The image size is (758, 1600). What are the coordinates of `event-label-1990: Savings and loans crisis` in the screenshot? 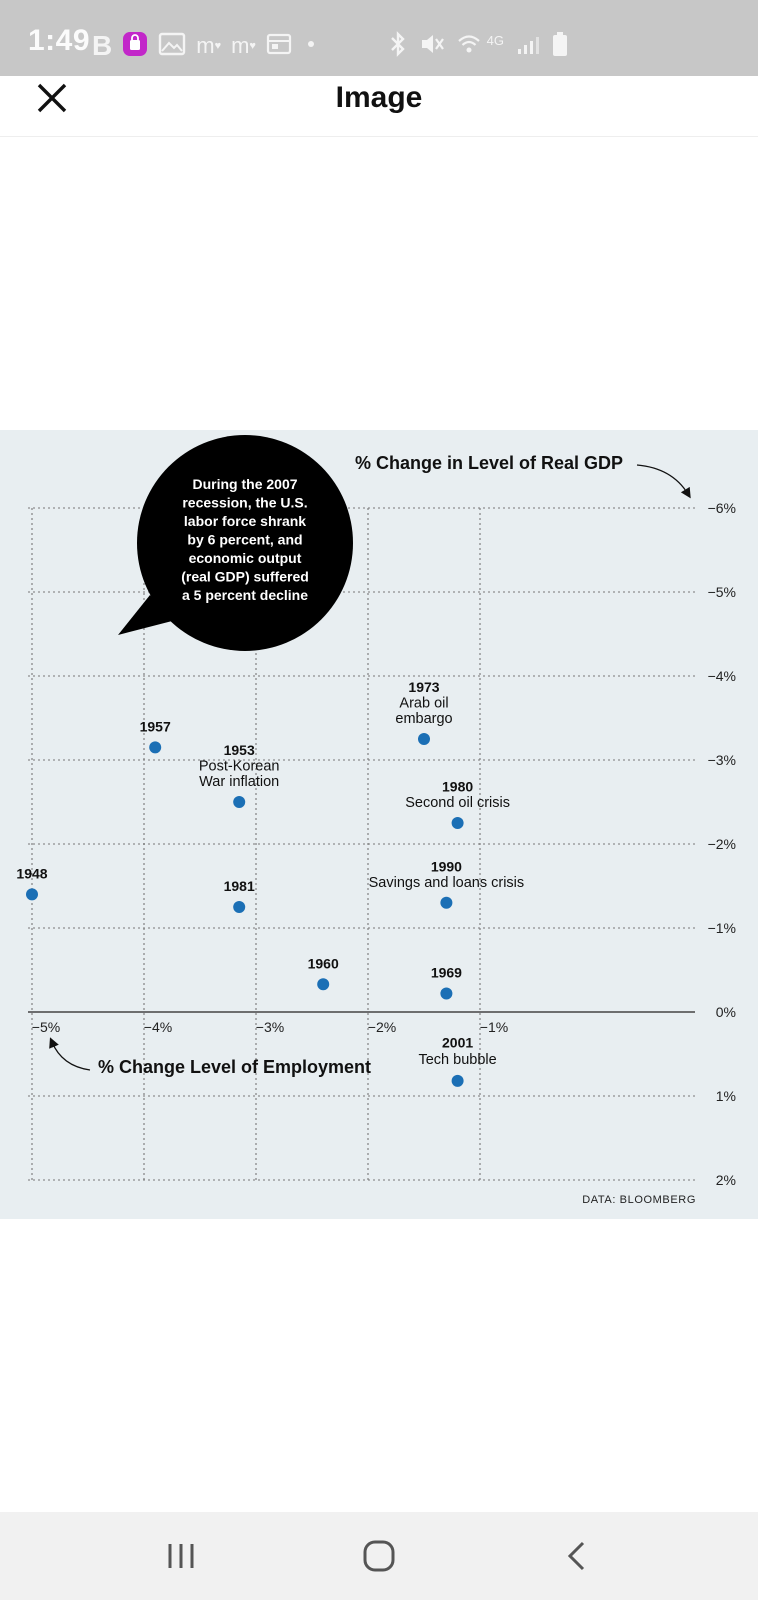 It's located at (447, 883).